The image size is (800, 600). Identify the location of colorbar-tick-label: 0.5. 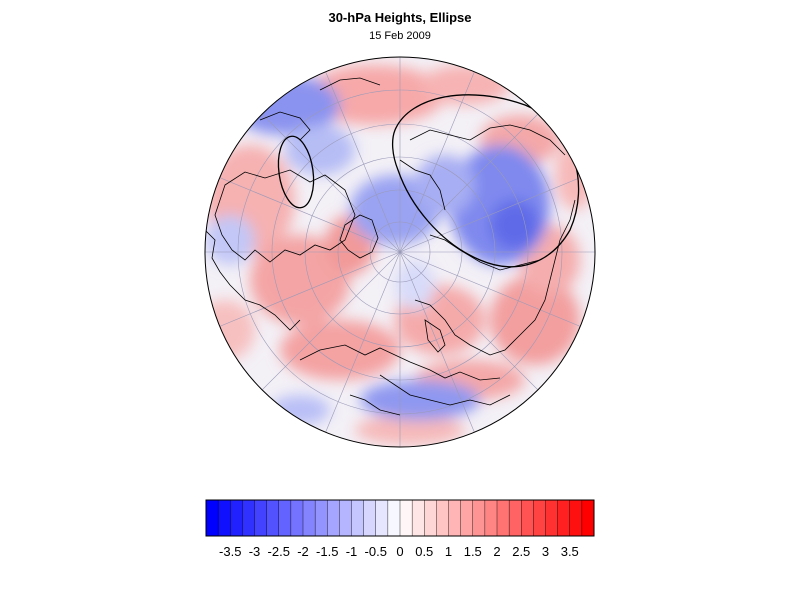
(424, 551).